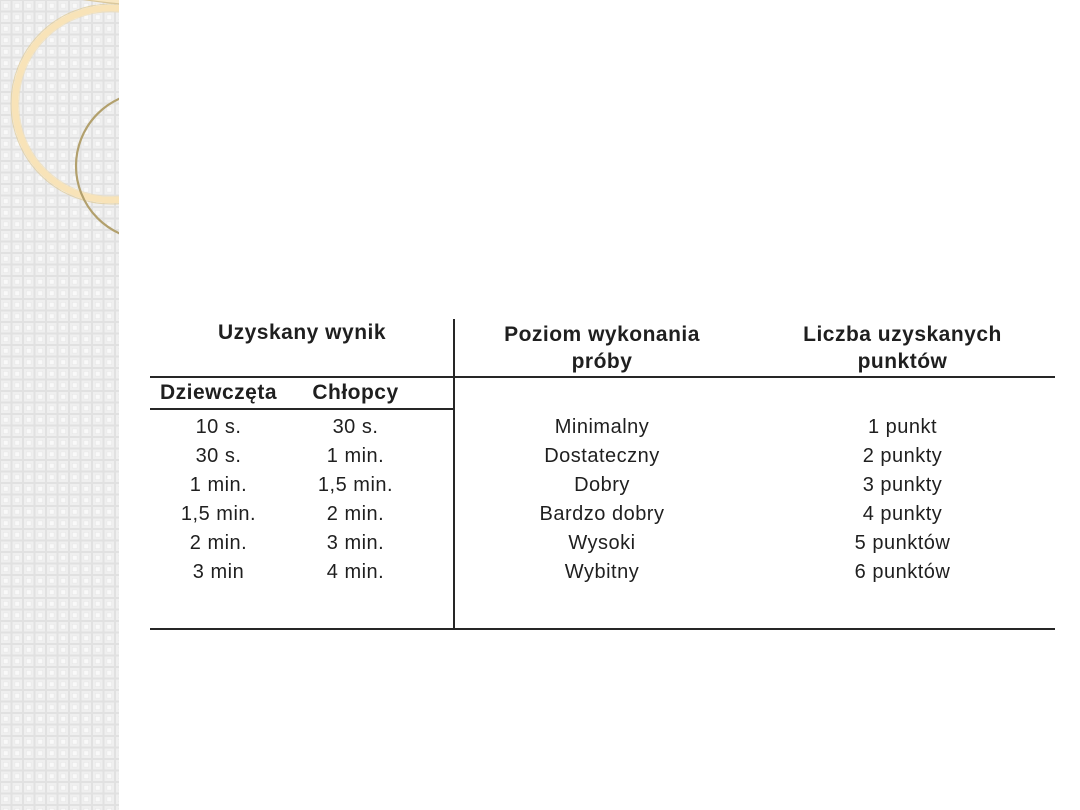 The height and width of the screenshot is (810, 1080). What do you see at coordinates (902, 334) in the screenshot?
I see `header-liczba-line1: Liczba uzyskanych` at bounding box center [902, 334].